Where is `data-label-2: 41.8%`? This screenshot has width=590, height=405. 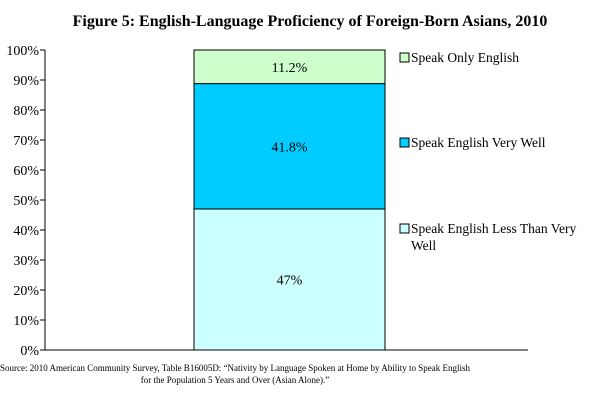 data-label-2: 41.8% is located at coordinates (289, 147).